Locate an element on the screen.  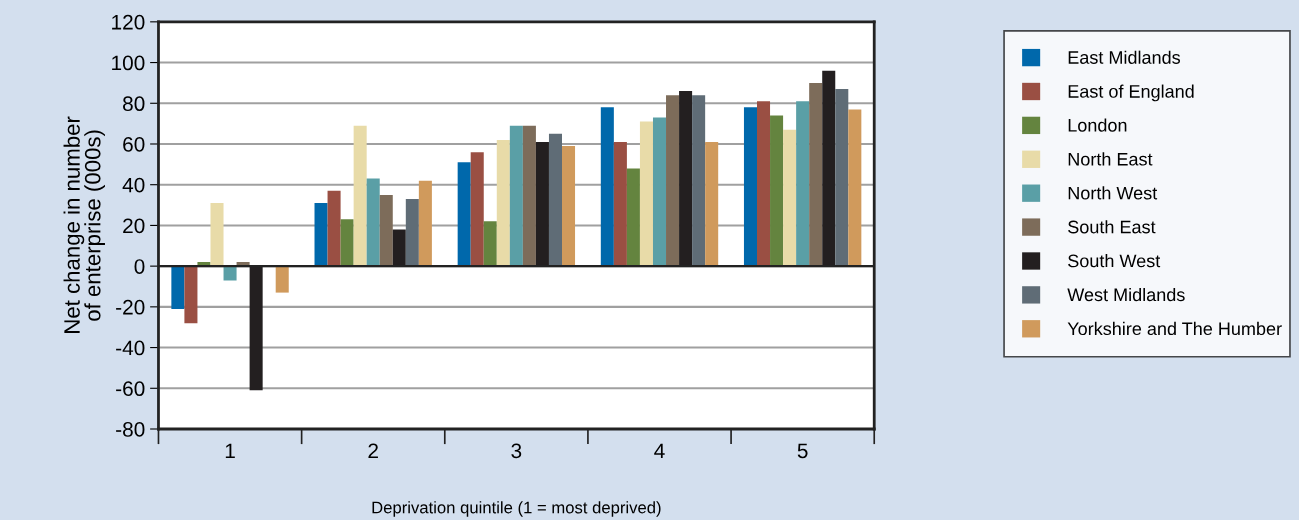
x-tick-label: 5 is located at coordinates (802, 451).